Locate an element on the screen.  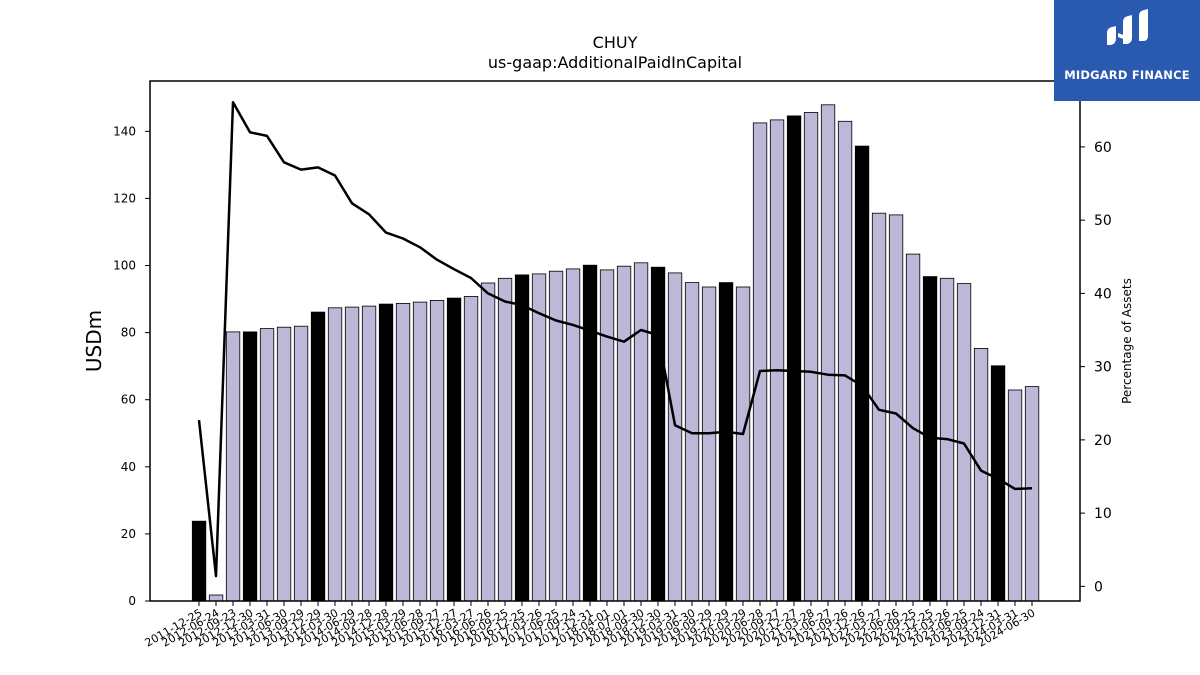
y-tick-label: 140 is located at coordinates (124, 131).